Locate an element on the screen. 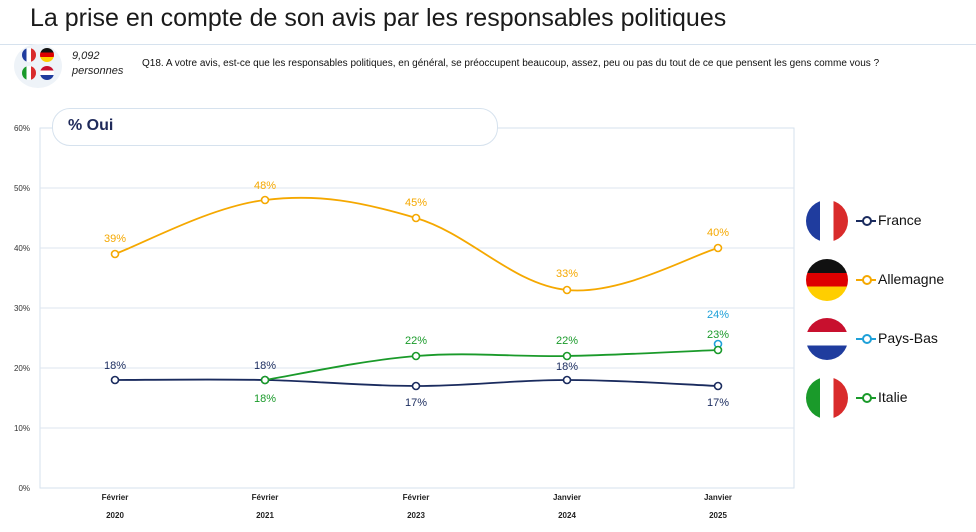 The width and height of the screenshot is (976, 532). data-label-pays-bas: 24% is located at coordinates (718, 315).